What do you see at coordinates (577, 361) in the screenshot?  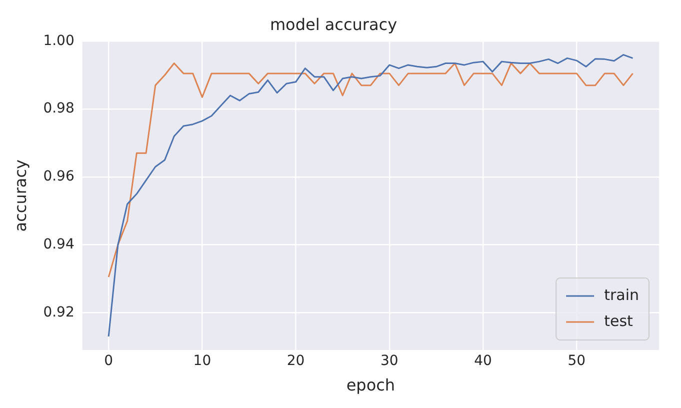 I see `x-tick-label: 50` at bounding box center [577, 361].